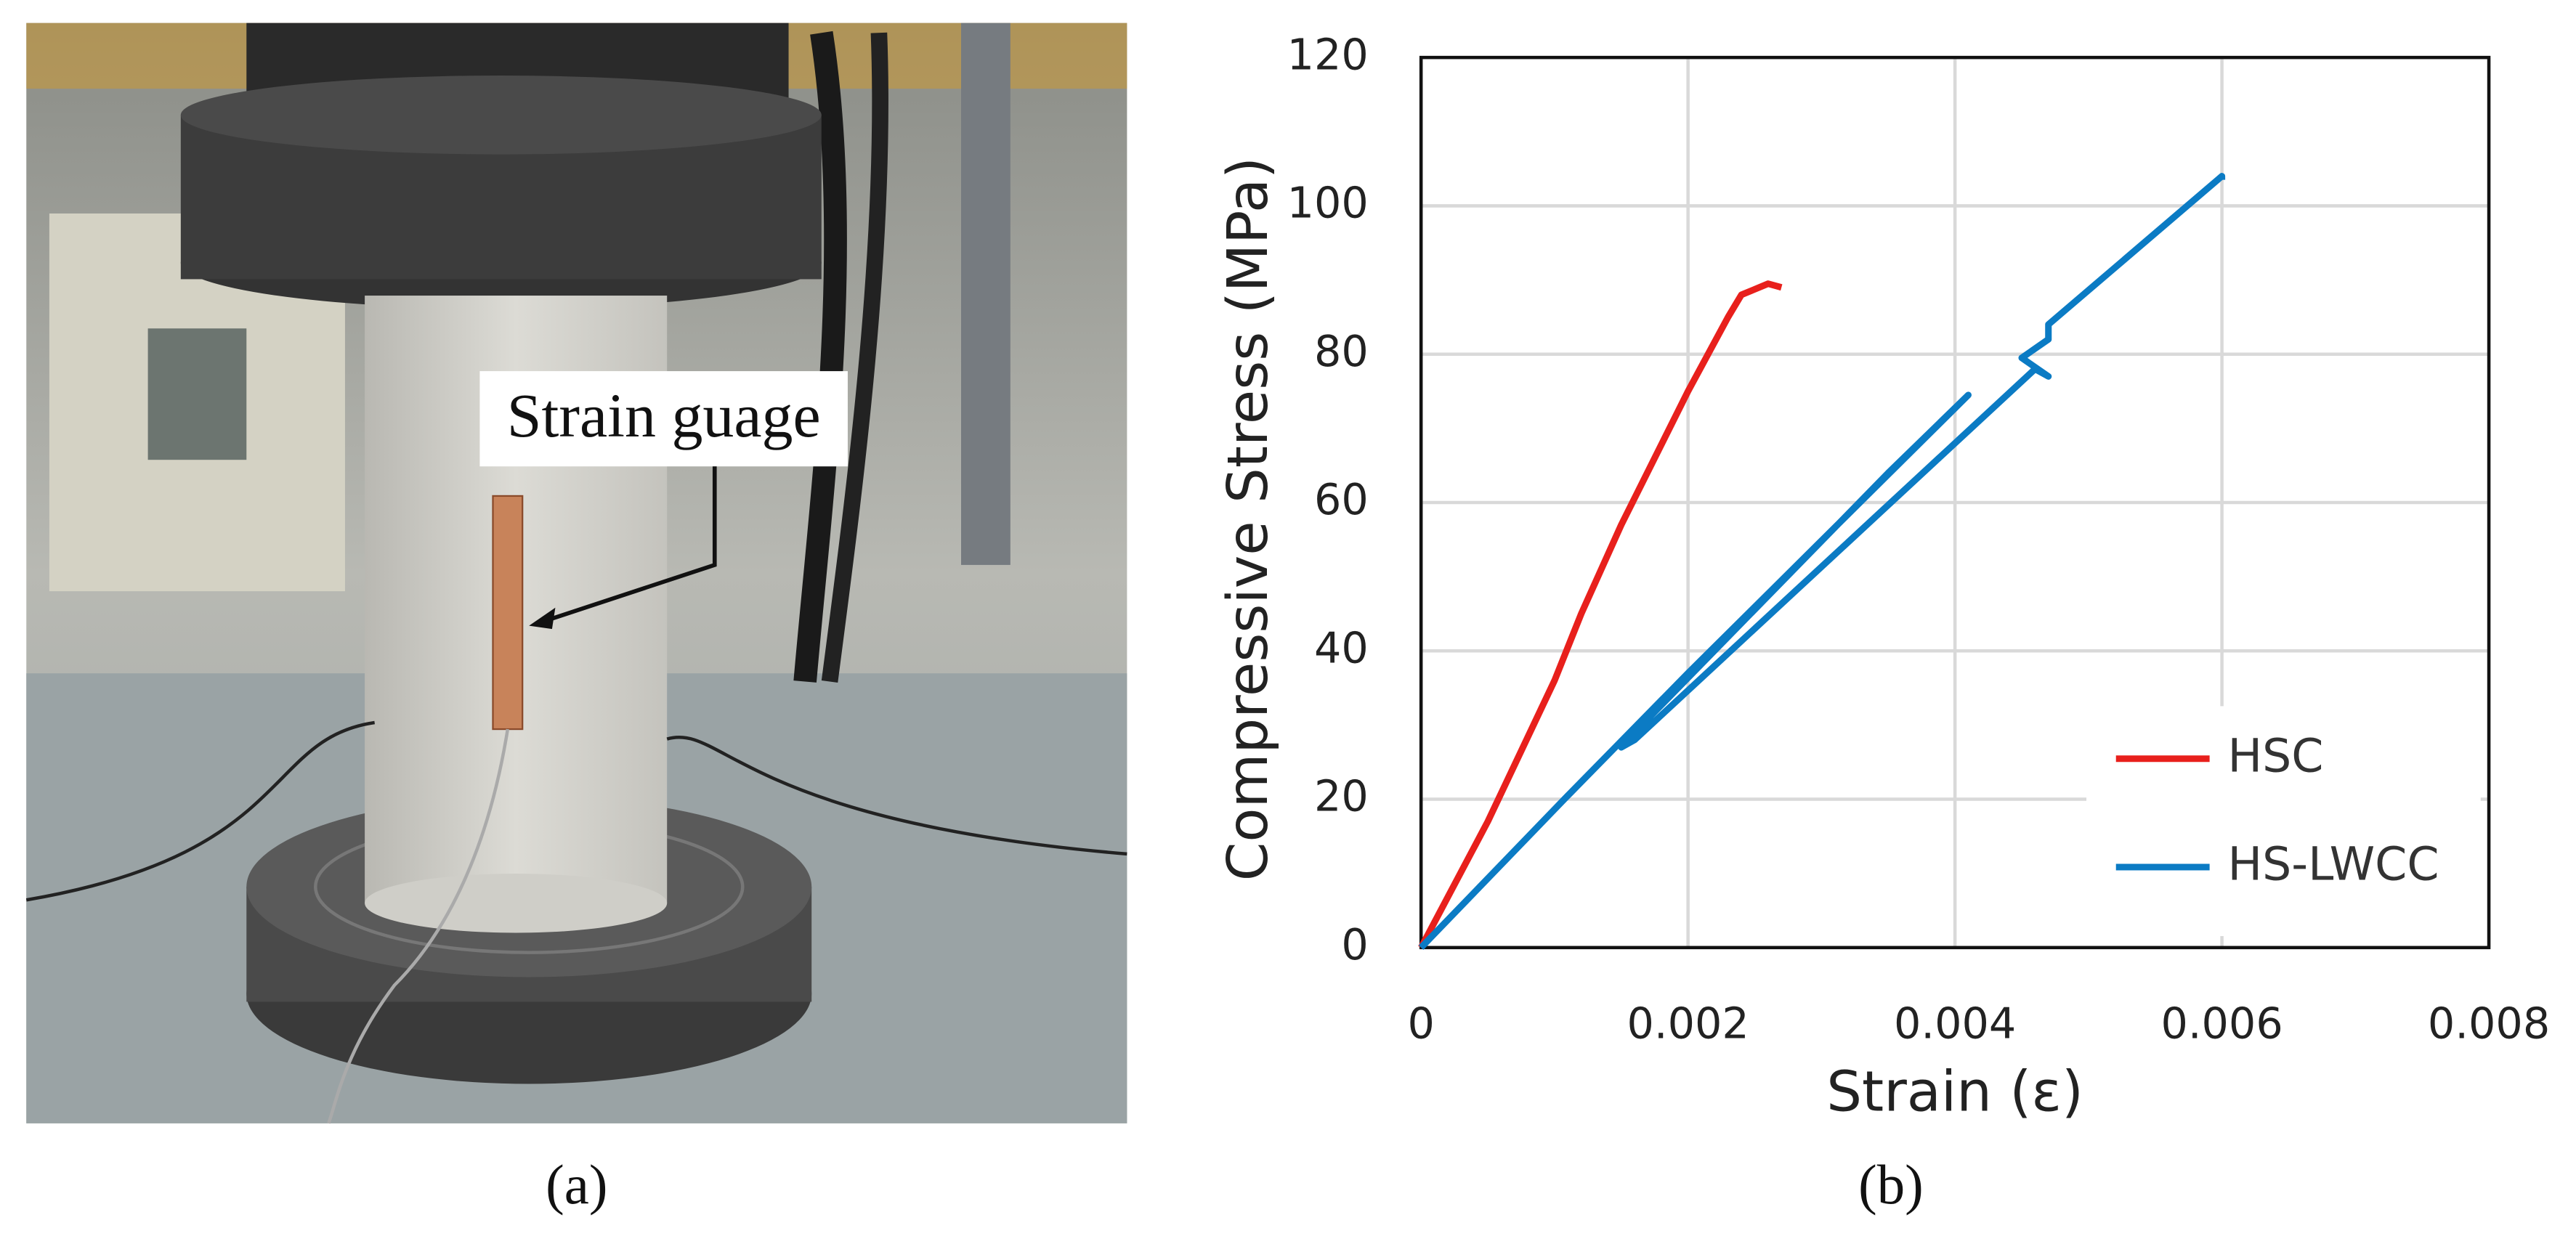 Image resolution: width=2576 pixels, height=1244 pixels. I want to click on legend-label: HSC, so click(2276, 755).